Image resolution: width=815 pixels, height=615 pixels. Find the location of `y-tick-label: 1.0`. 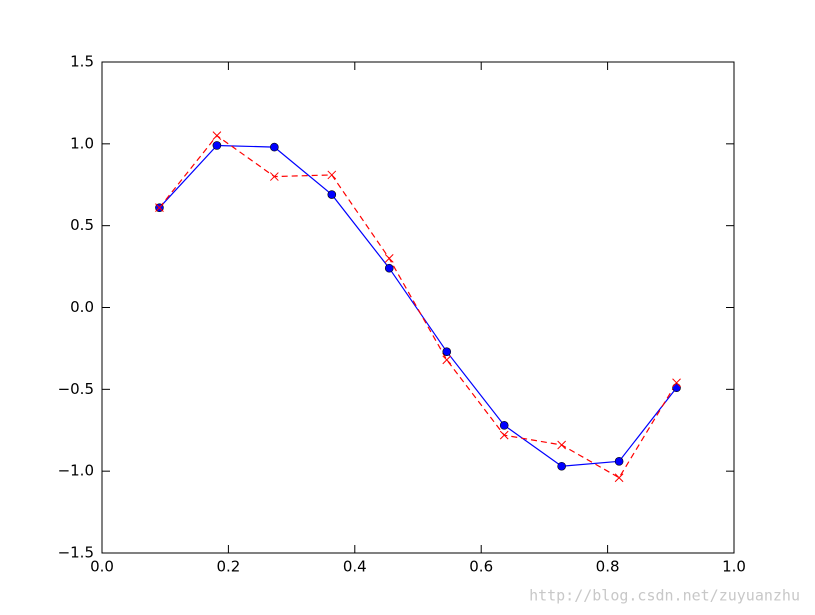

y-tick-label: 1.0 is located at coordinates (82, 143).